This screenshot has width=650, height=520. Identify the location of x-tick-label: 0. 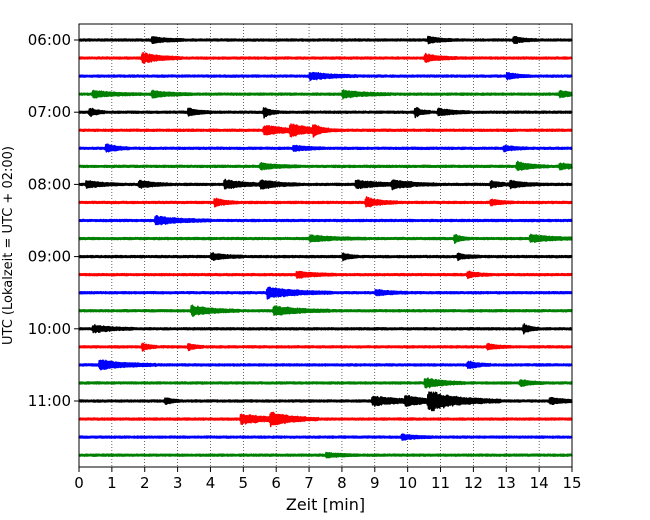
(79, 483).